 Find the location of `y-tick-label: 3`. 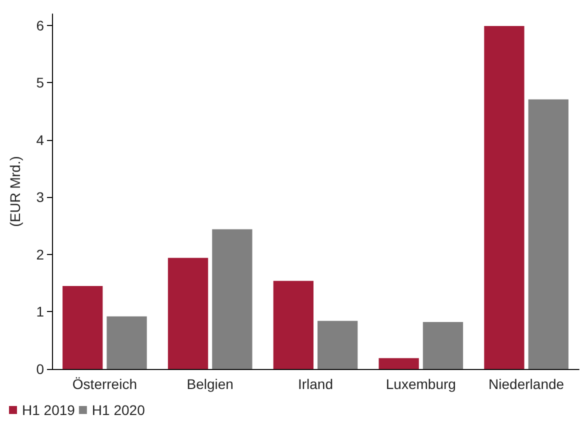

y-tick-label: 3 is located at coordinates (40, 197).